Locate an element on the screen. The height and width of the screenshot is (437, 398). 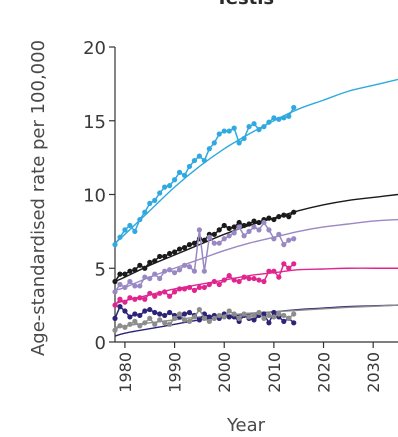
y-axis-label: Age-standardised rate per 100,000 is located at coordinates (38, 198).